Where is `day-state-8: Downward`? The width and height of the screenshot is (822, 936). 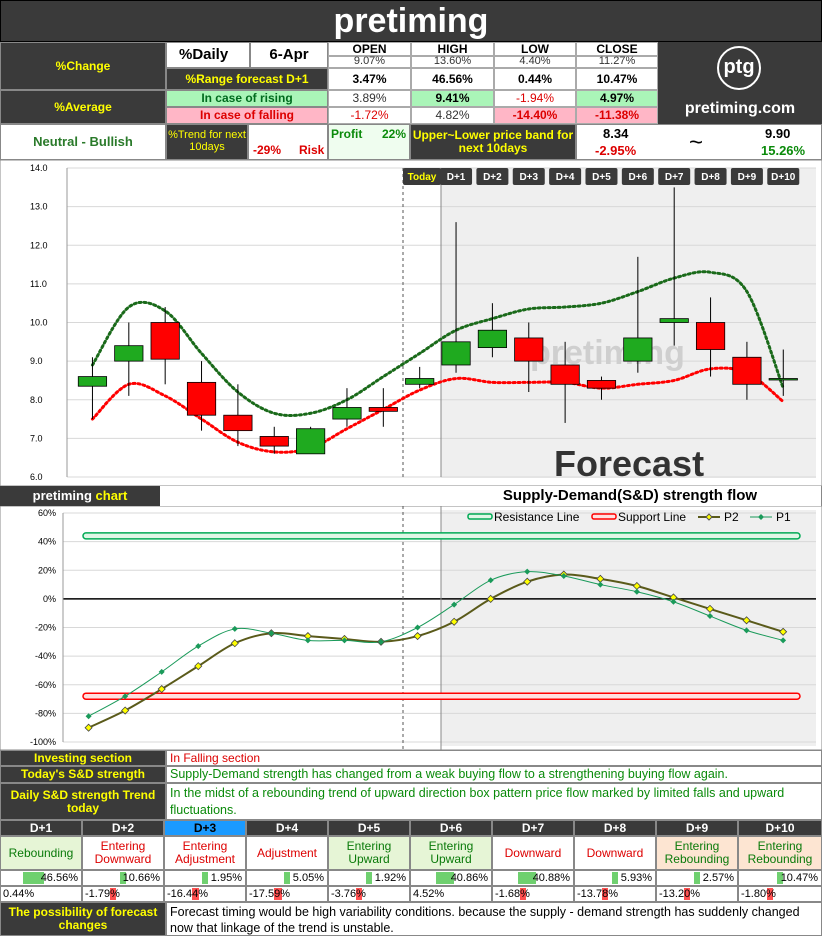
day-state-8: Downward is located at coordinates (615, 853).